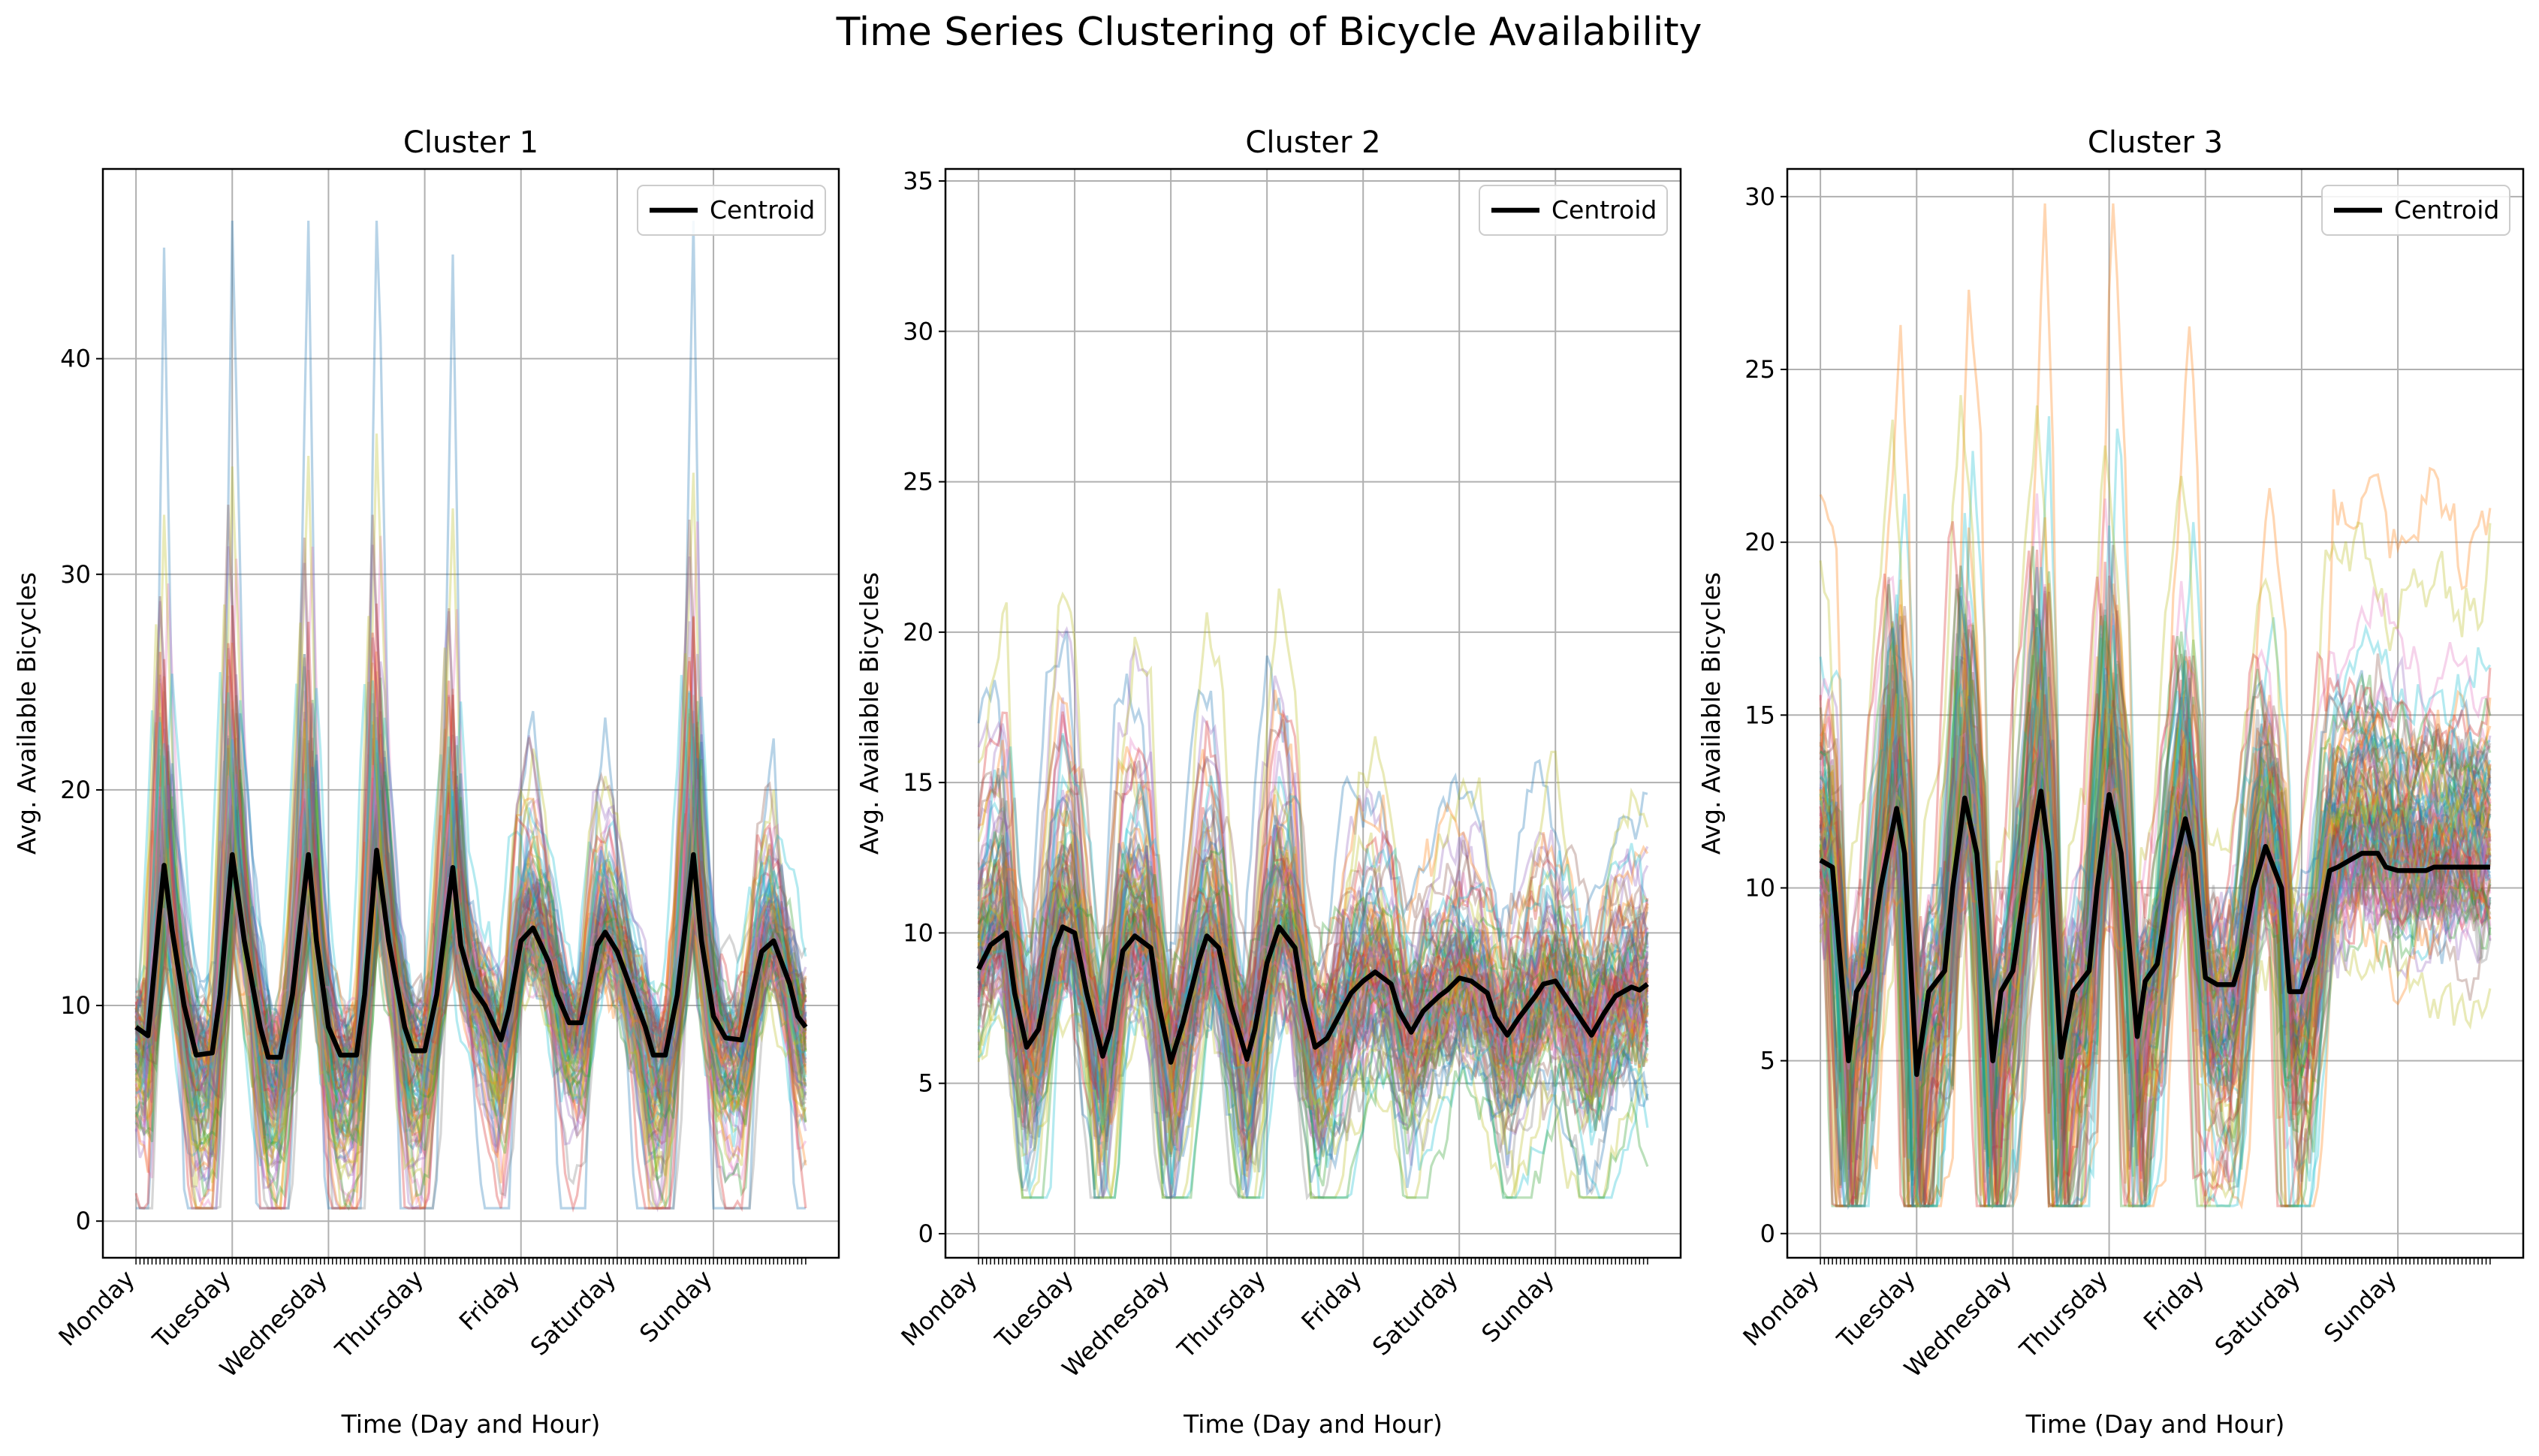 The width and height of the screenshot is (2539, 1456). I want to click on y-tick-label: 35, so click(918, 181).